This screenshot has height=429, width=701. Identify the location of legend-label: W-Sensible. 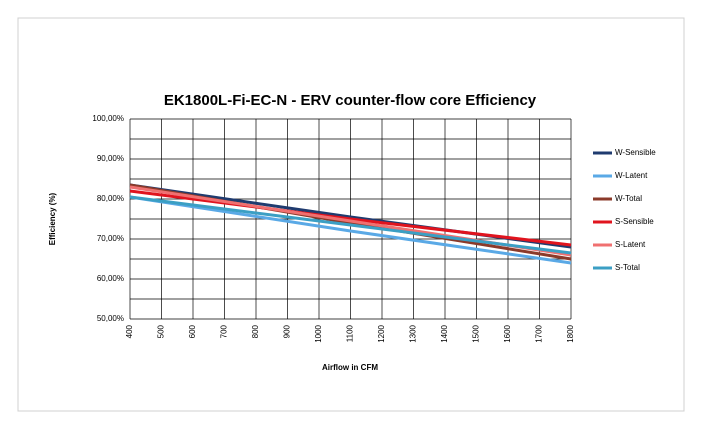
(635, 152).